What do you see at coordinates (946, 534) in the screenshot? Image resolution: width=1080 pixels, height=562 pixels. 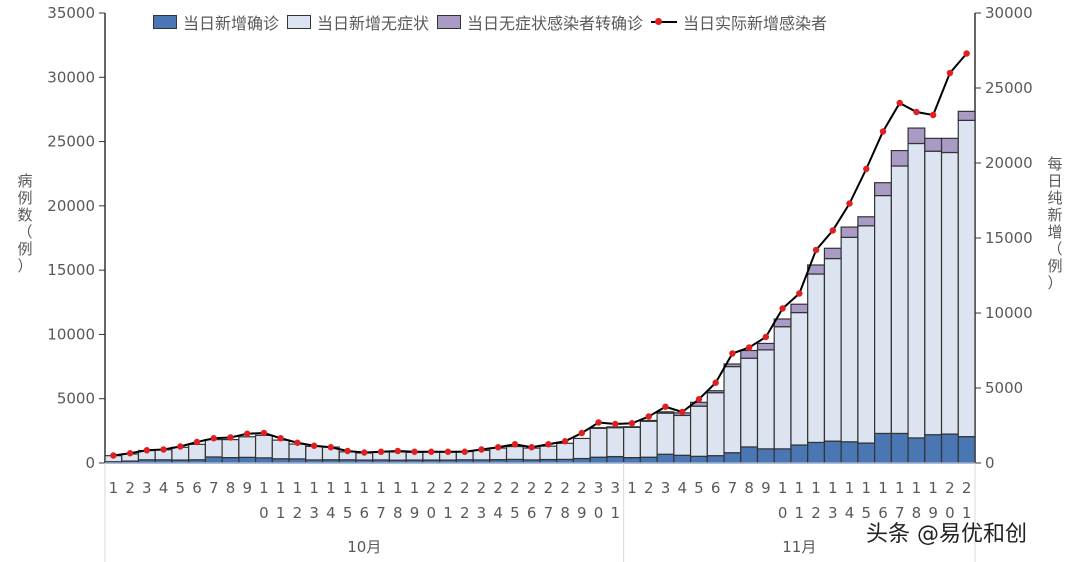 I see `watermark: 头条 @易优和创` at bounding box center [946, 534].